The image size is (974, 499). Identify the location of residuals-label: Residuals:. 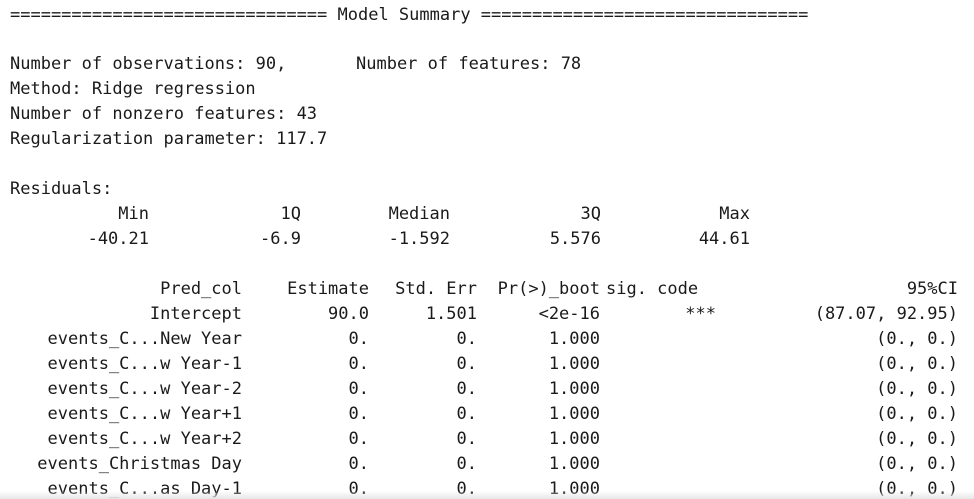
(61, 189).